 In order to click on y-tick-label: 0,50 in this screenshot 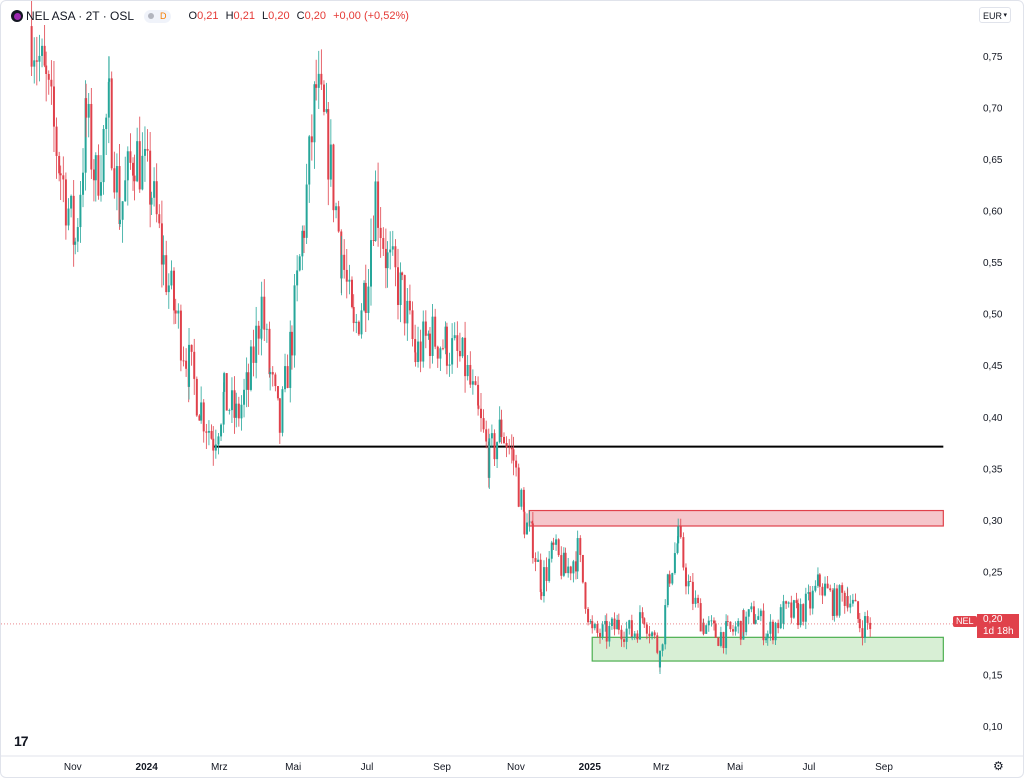, I will do `click(993, 315)`.